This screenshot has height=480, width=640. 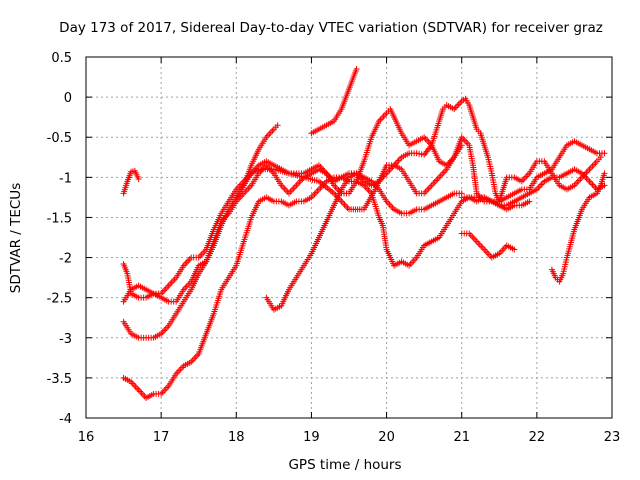 What do you see at coordinates (59, 239) in the screenshot?
I see `y-tick-labels: -4 -3.5 -3 -2.5 -2 -1.5 -1 -0.5 0 0.5` at bounding box center [59, 239].